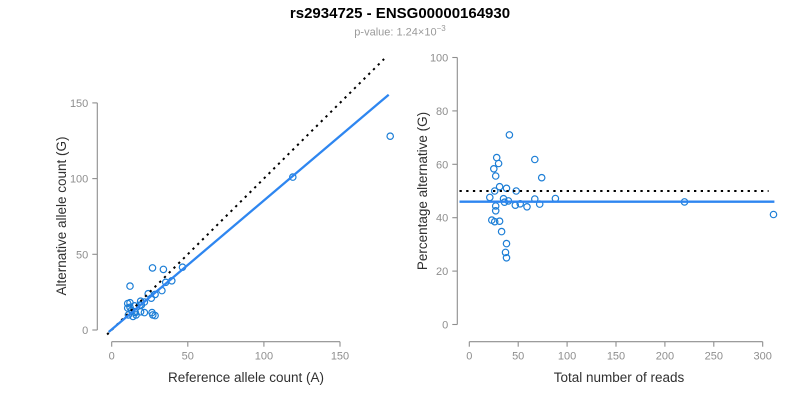  Describe the element at coordinates (619, 377) in the screenshot. I see `right-xaxis-title: Total number of reads` at that location.